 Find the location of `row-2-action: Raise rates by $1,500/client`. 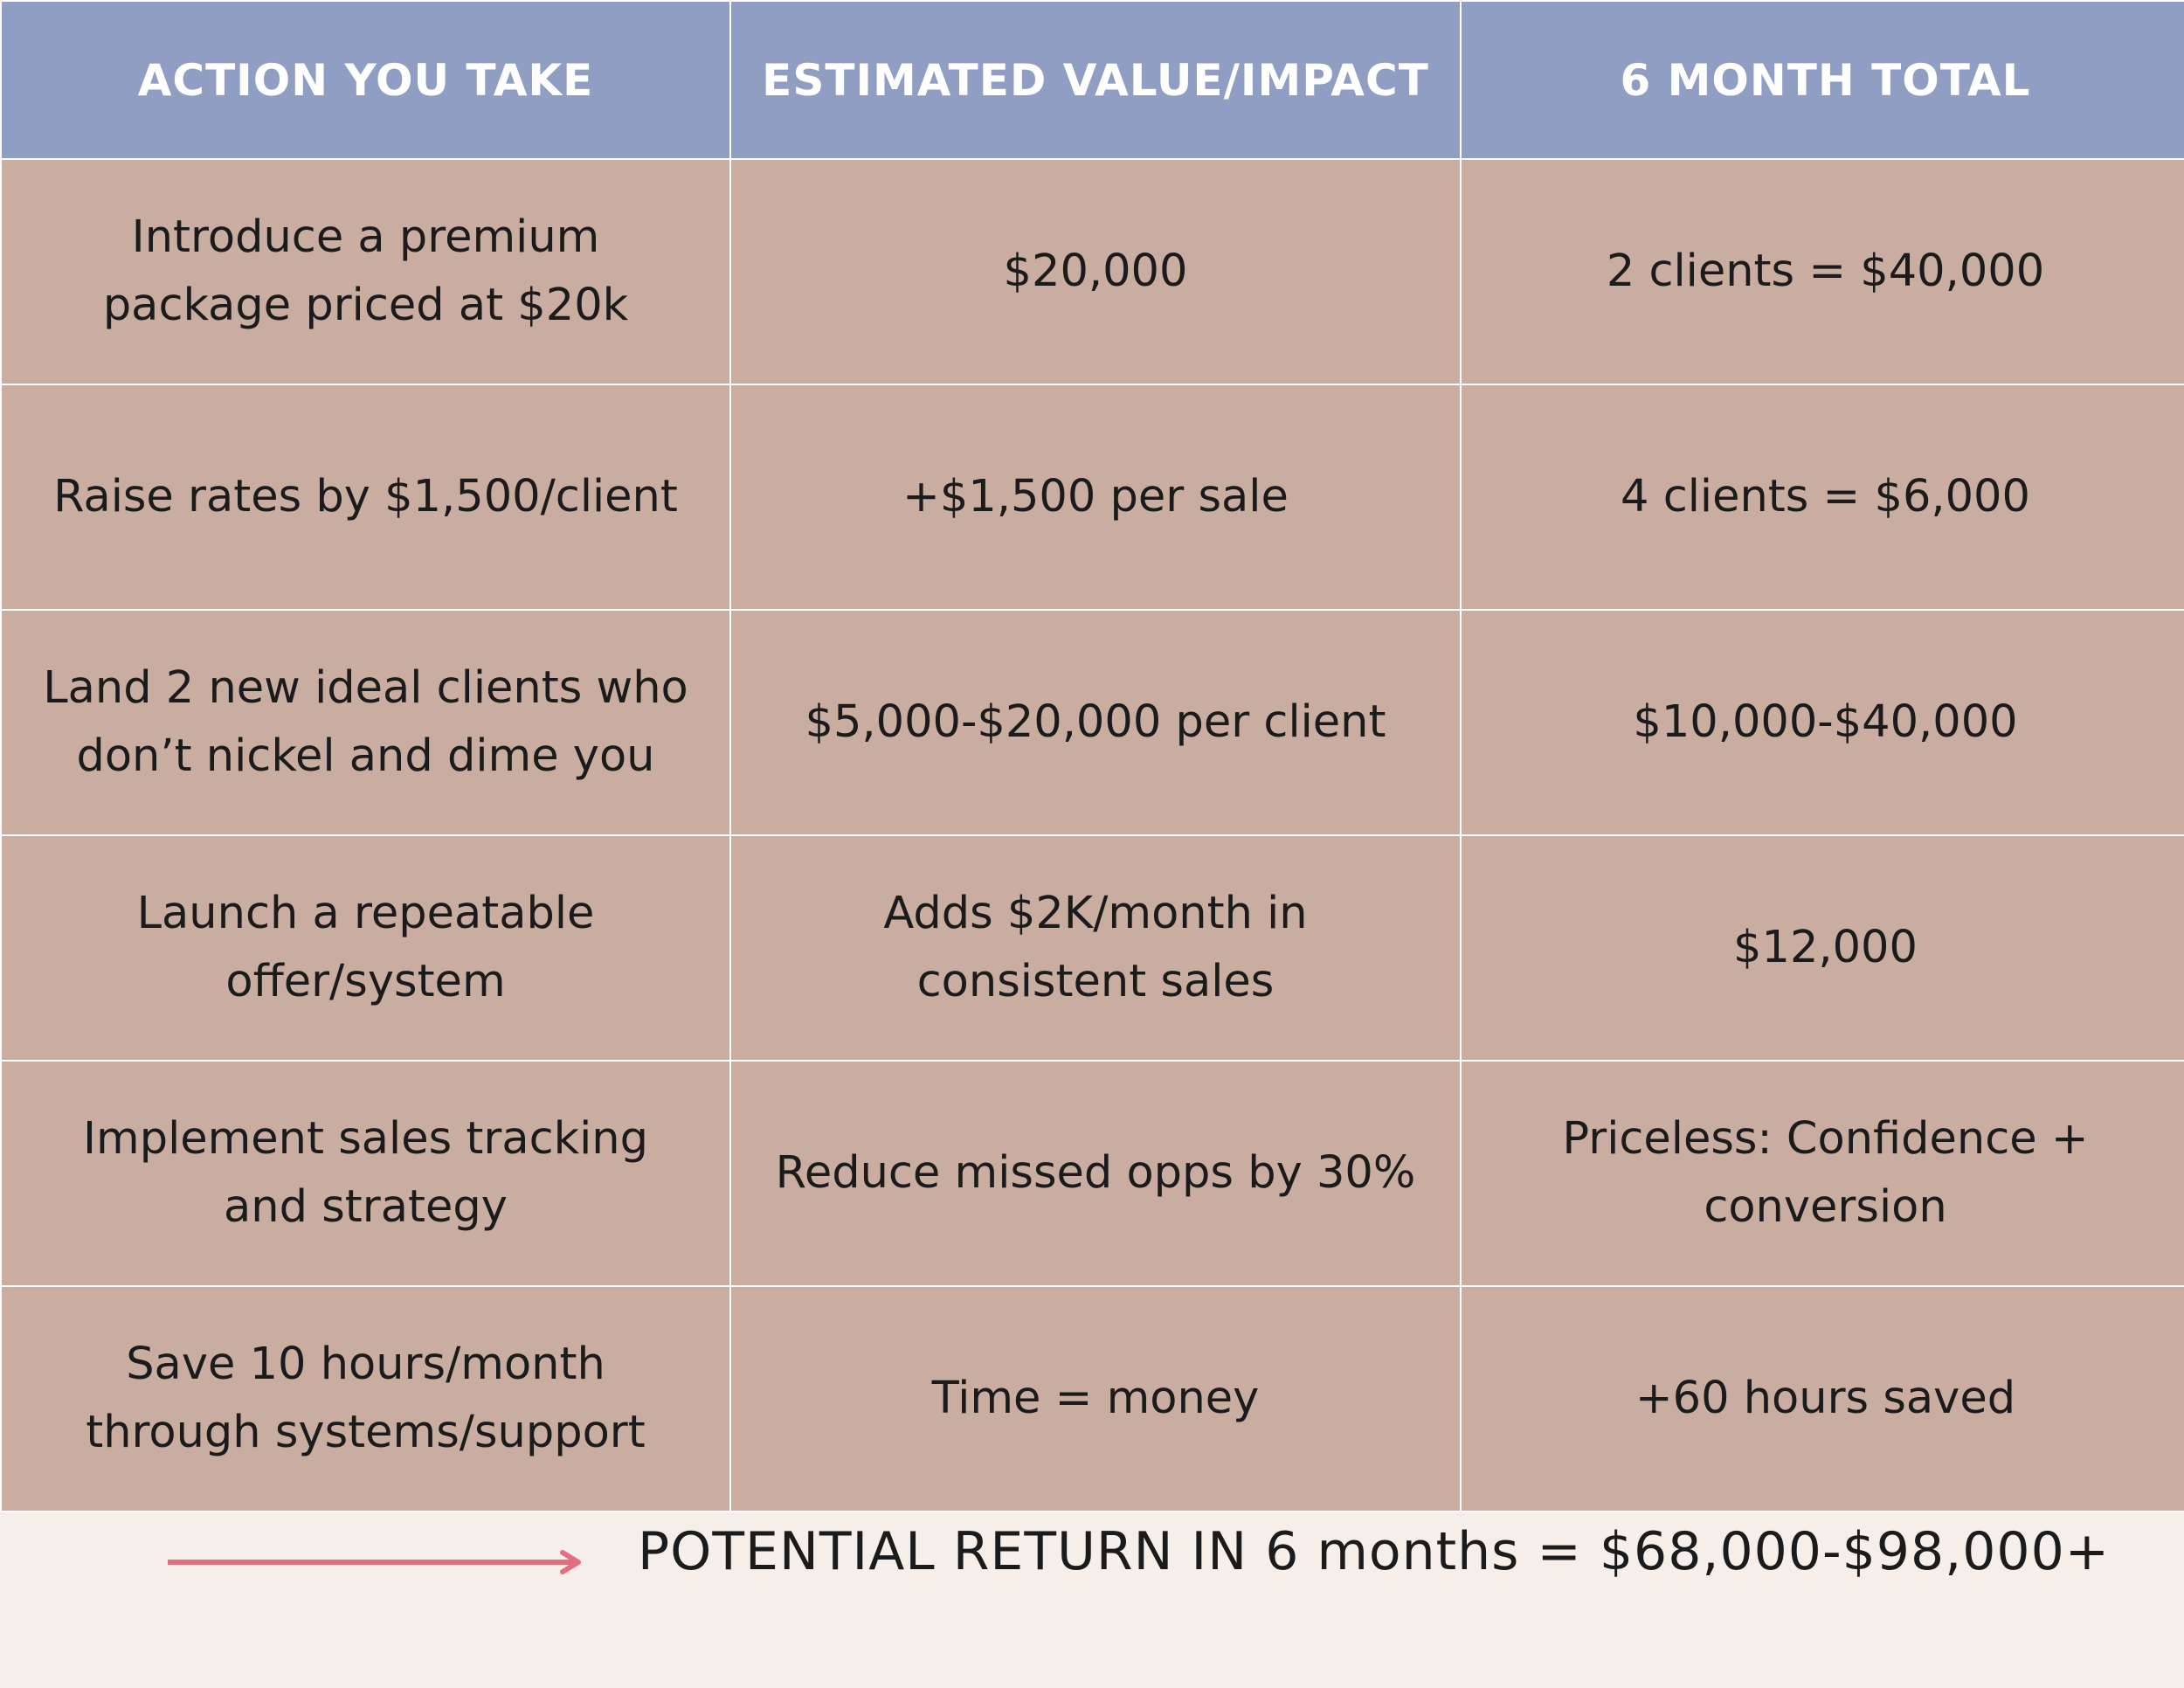

row-2-action: Raise rates by $1,500/client is located at coordinates (365, 497).